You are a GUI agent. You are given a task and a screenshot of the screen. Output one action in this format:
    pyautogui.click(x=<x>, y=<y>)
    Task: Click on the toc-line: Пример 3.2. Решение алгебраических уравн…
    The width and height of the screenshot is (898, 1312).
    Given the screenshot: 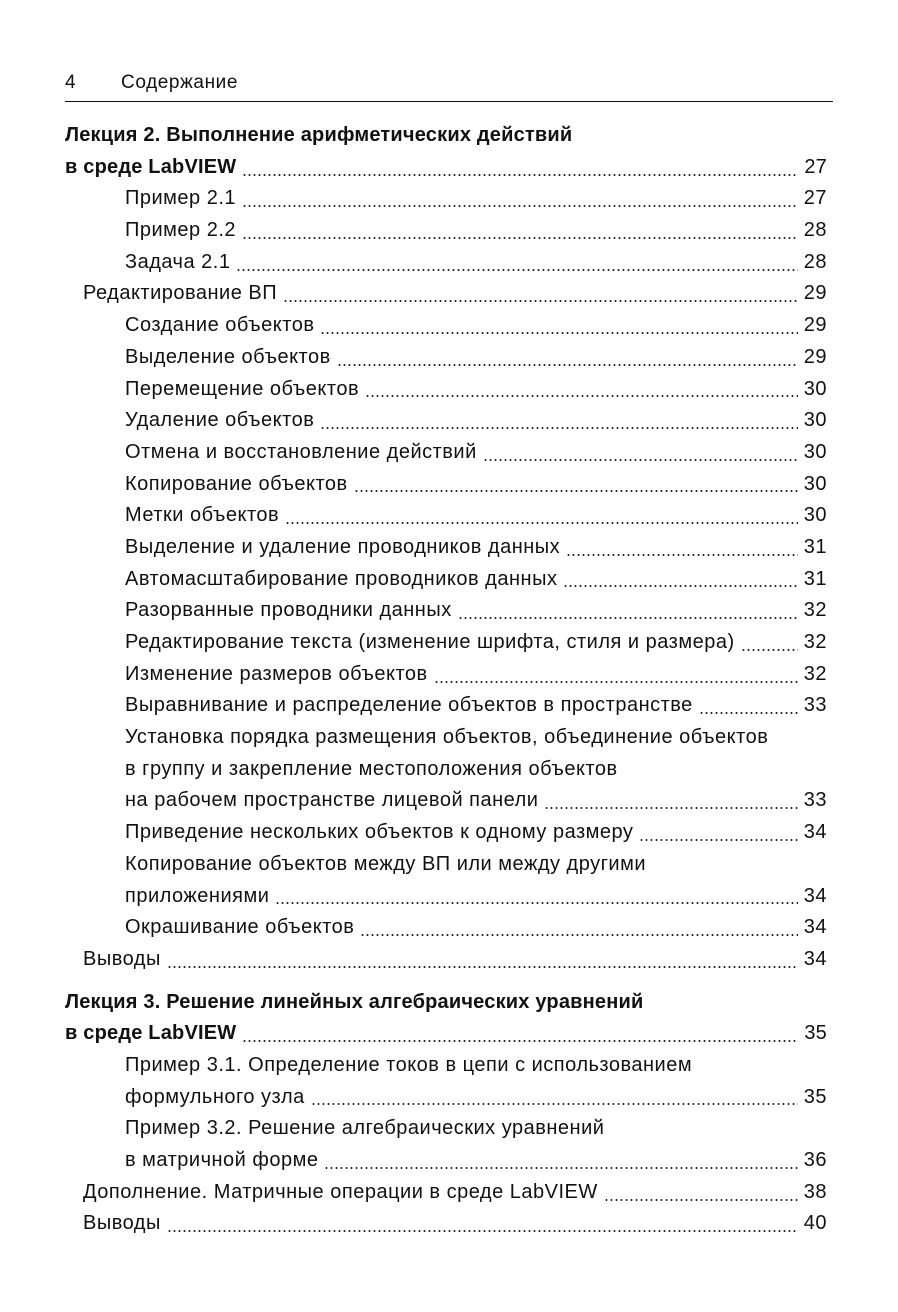 What is the action you would take?
    pyautogui.click(x=446, y=1129)
    